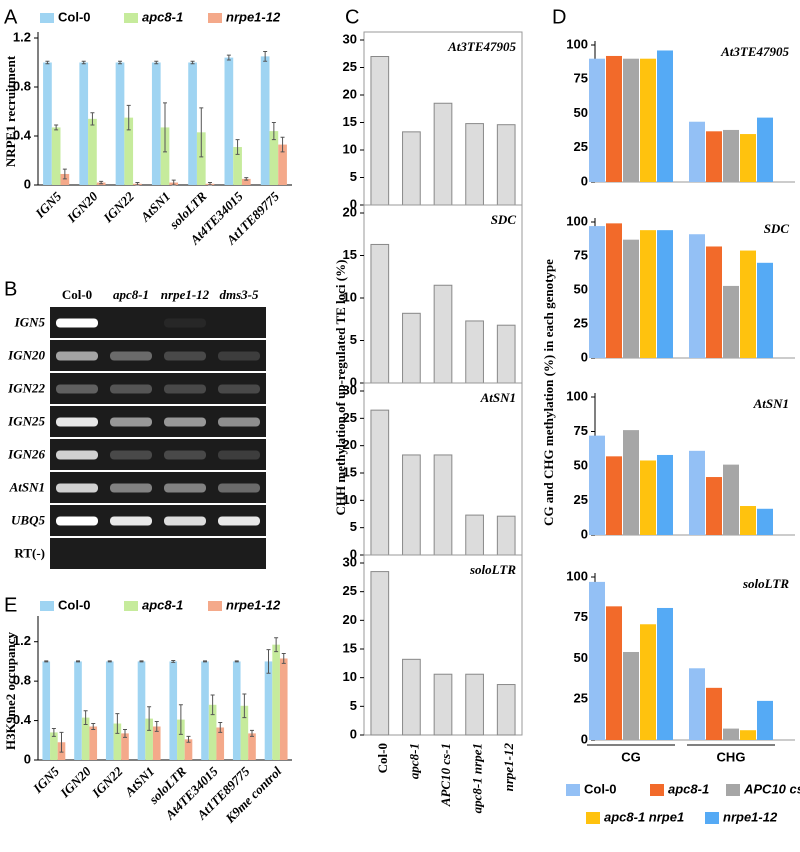 This screenshot has height=852, width=800. Describe the element at coordinates (82, 207) in the screenshot. I see `x-tick-label: IGN20` at that location.